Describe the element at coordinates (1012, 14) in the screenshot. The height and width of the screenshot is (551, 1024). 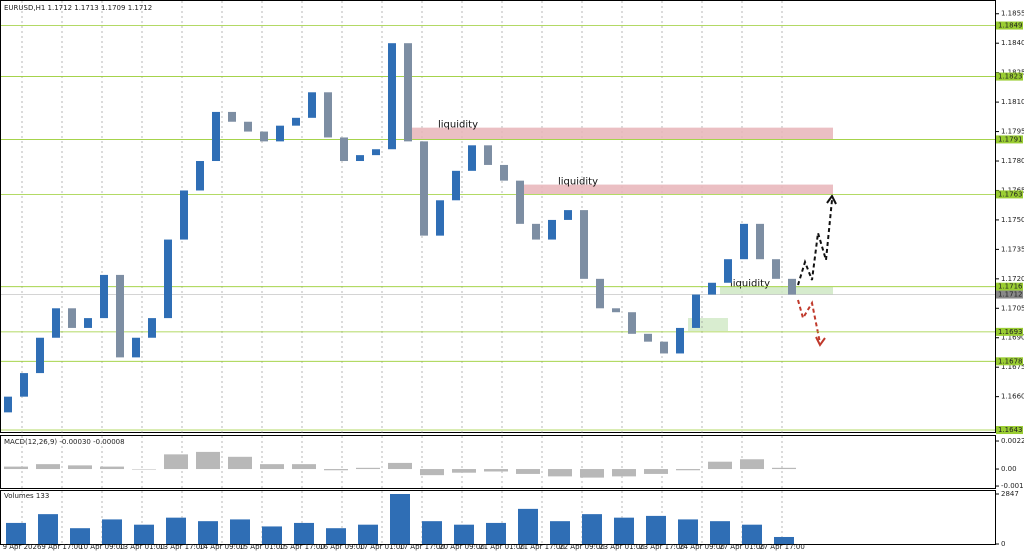
I see `y-tick-label: 1.1855` at that location.